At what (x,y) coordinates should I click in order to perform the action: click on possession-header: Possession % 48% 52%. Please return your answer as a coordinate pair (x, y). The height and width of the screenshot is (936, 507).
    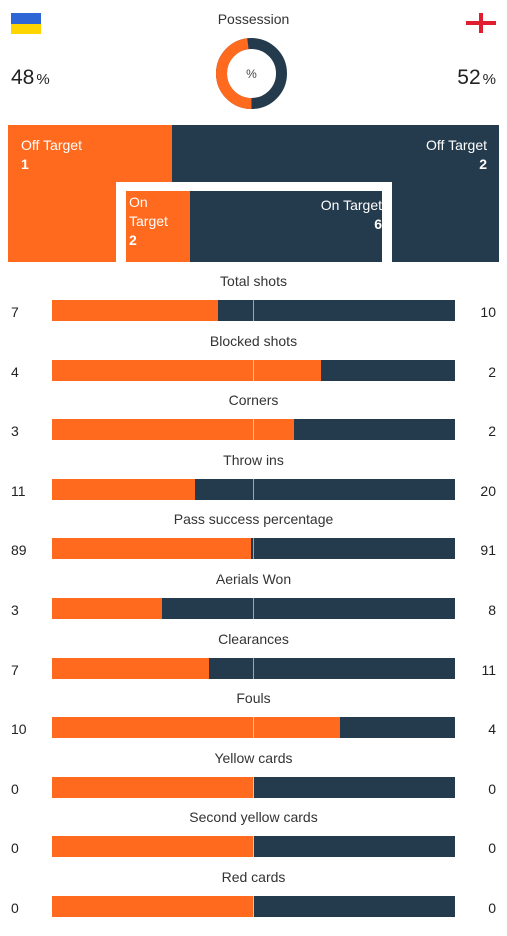
    Looking at the image, I should click on (253, 60).